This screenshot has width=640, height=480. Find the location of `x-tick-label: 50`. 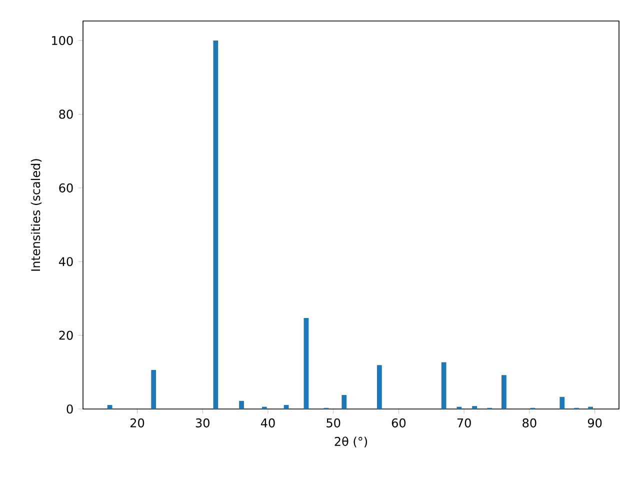

x-tick-label: 50 is located at coordinates (333, 423).